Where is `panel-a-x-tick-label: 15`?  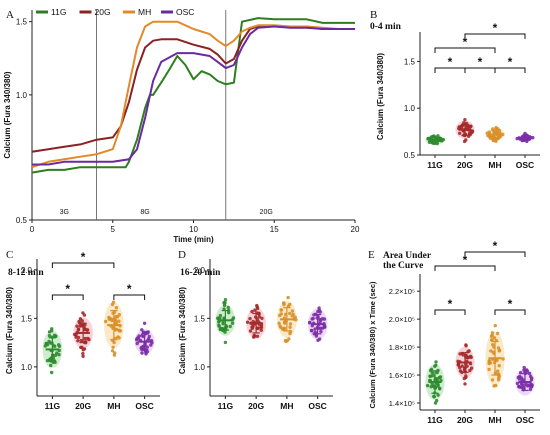 panel-a-x-tick-label: 15 is located at coordinates (274, 229).